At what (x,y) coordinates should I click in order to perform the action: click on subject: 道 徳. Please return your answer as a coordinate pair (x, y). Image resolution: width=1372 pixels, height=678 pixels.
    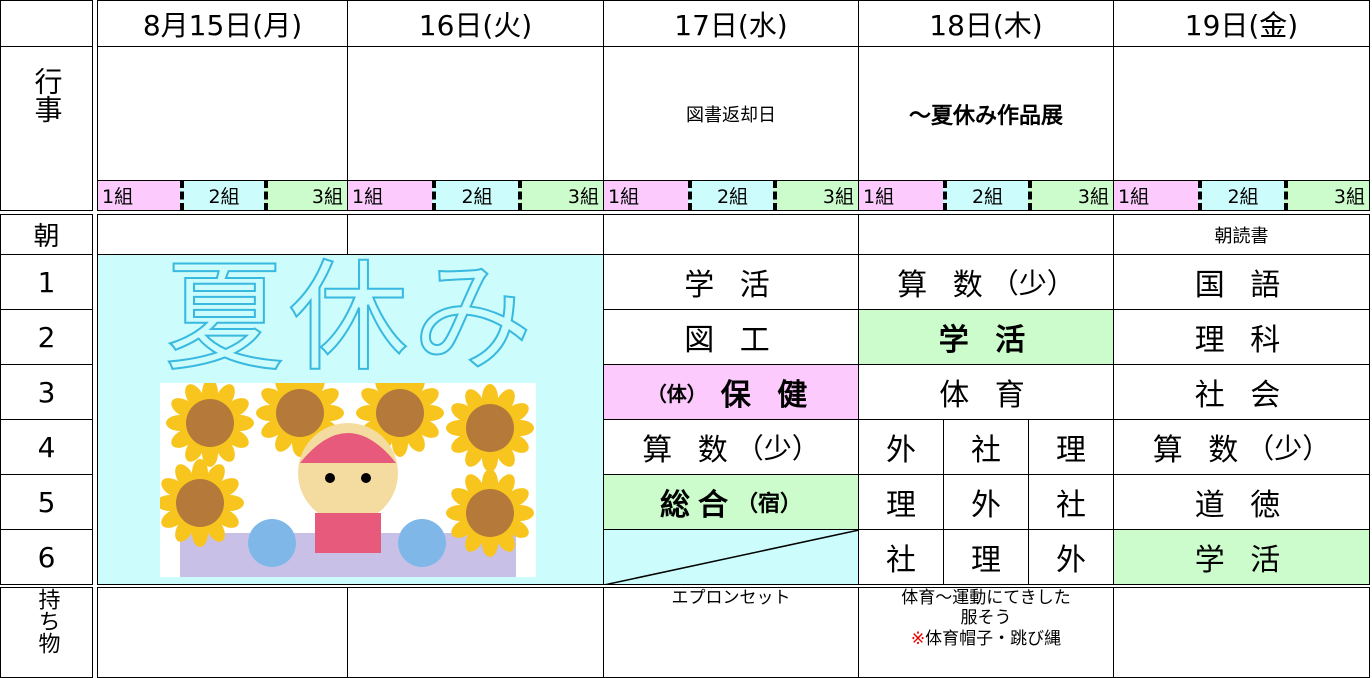
    Looking at the image, I should click on (1241, 505).